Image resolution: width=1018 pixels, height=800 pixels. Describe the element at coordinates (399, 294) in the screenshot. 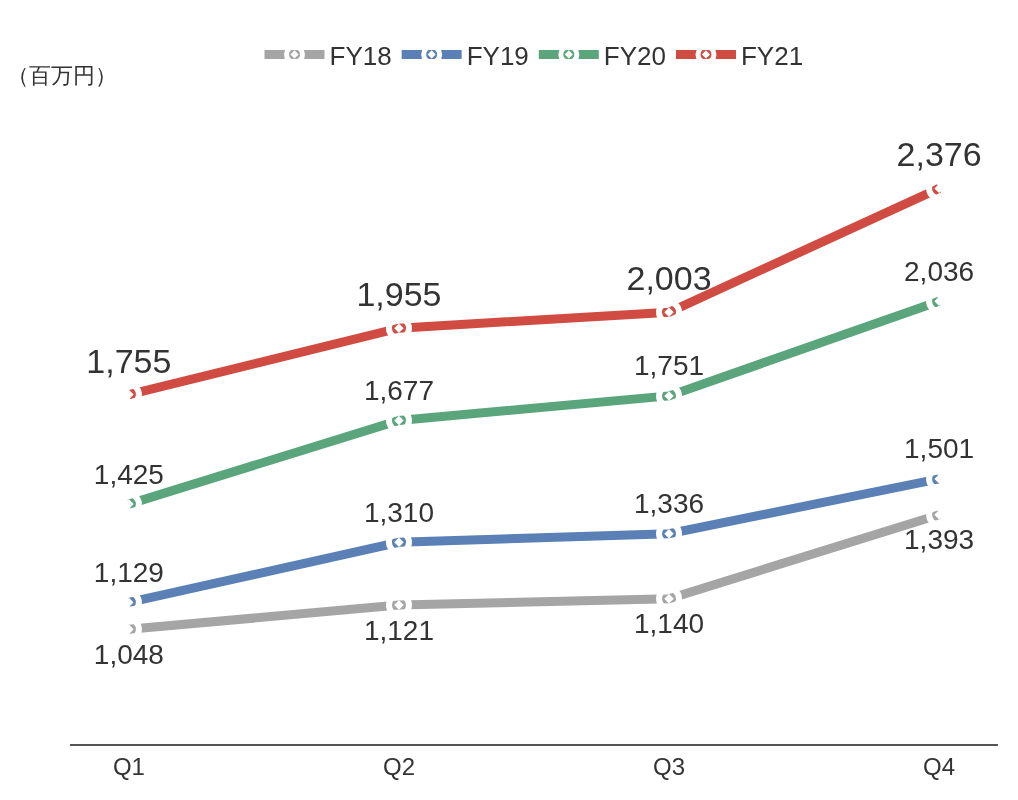

I see `data-label: 1,955` at that location.